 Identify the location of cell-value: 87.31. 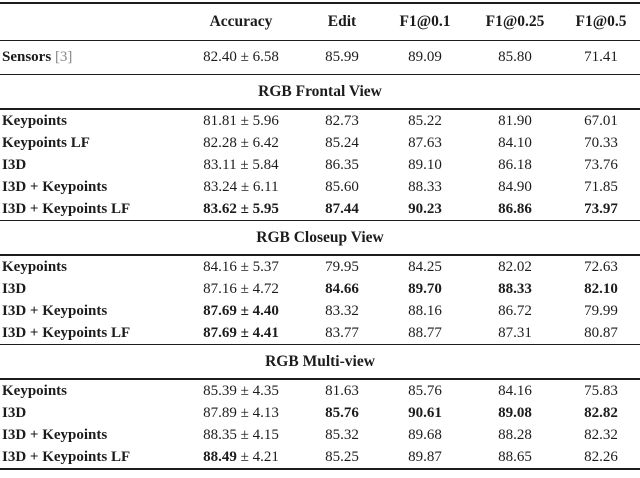
(515, 332).